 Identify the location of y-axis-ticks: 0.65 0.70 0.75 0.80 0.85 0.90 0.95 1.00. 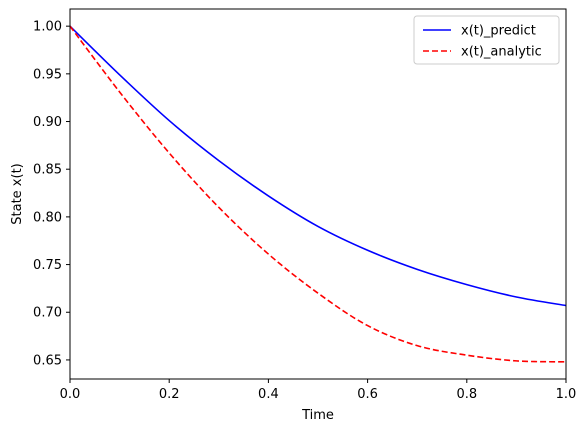
(51, 194).